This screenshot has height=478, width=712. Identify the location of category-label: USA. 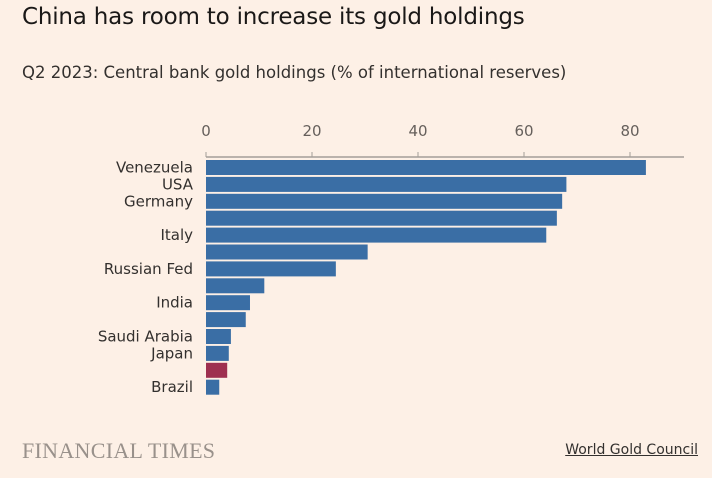
(178, 184).